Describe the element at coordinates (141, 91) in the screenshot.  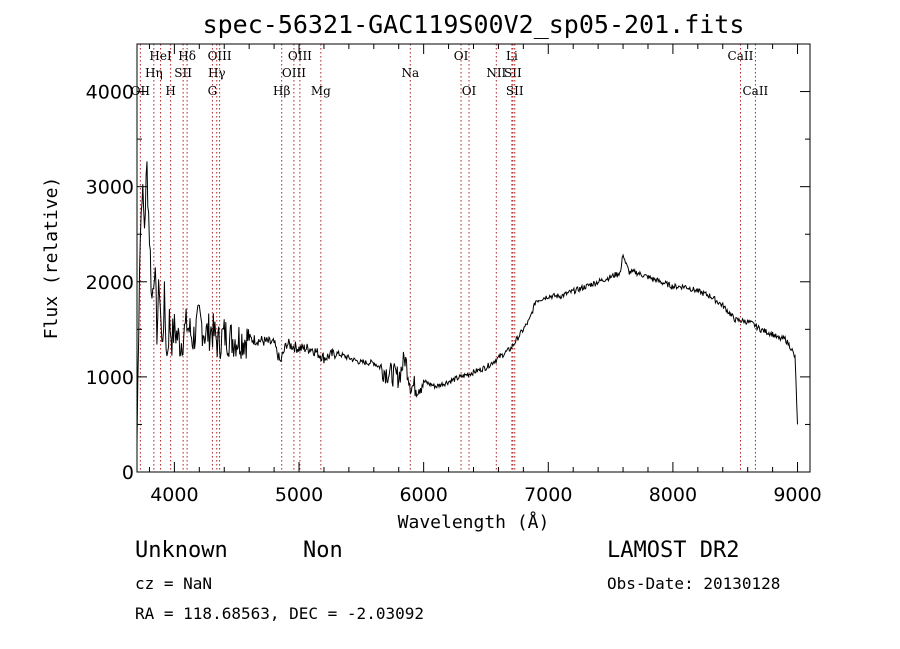
I see `reference-line-label: OII` at that location.